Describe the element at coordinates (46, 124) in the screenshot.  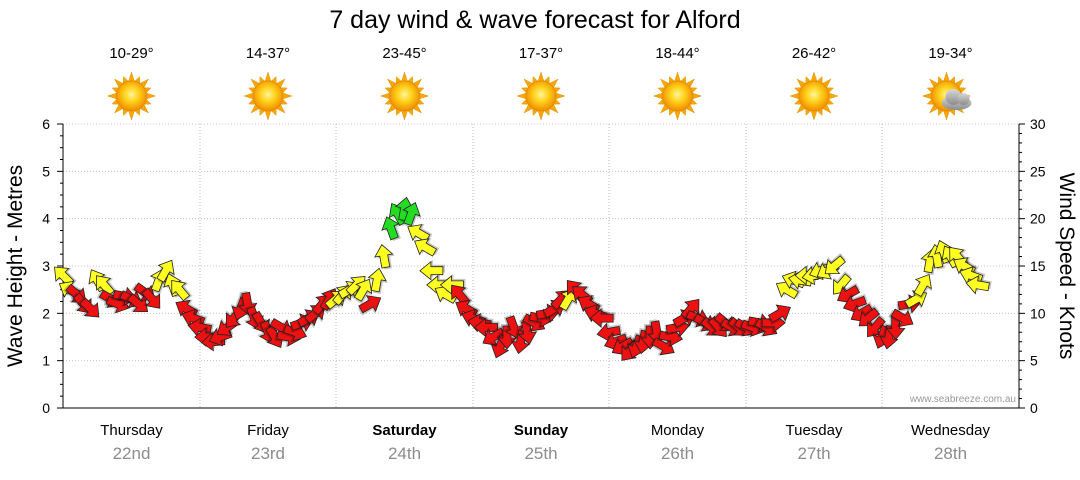
I see `left-tick-label: 6` at that location.